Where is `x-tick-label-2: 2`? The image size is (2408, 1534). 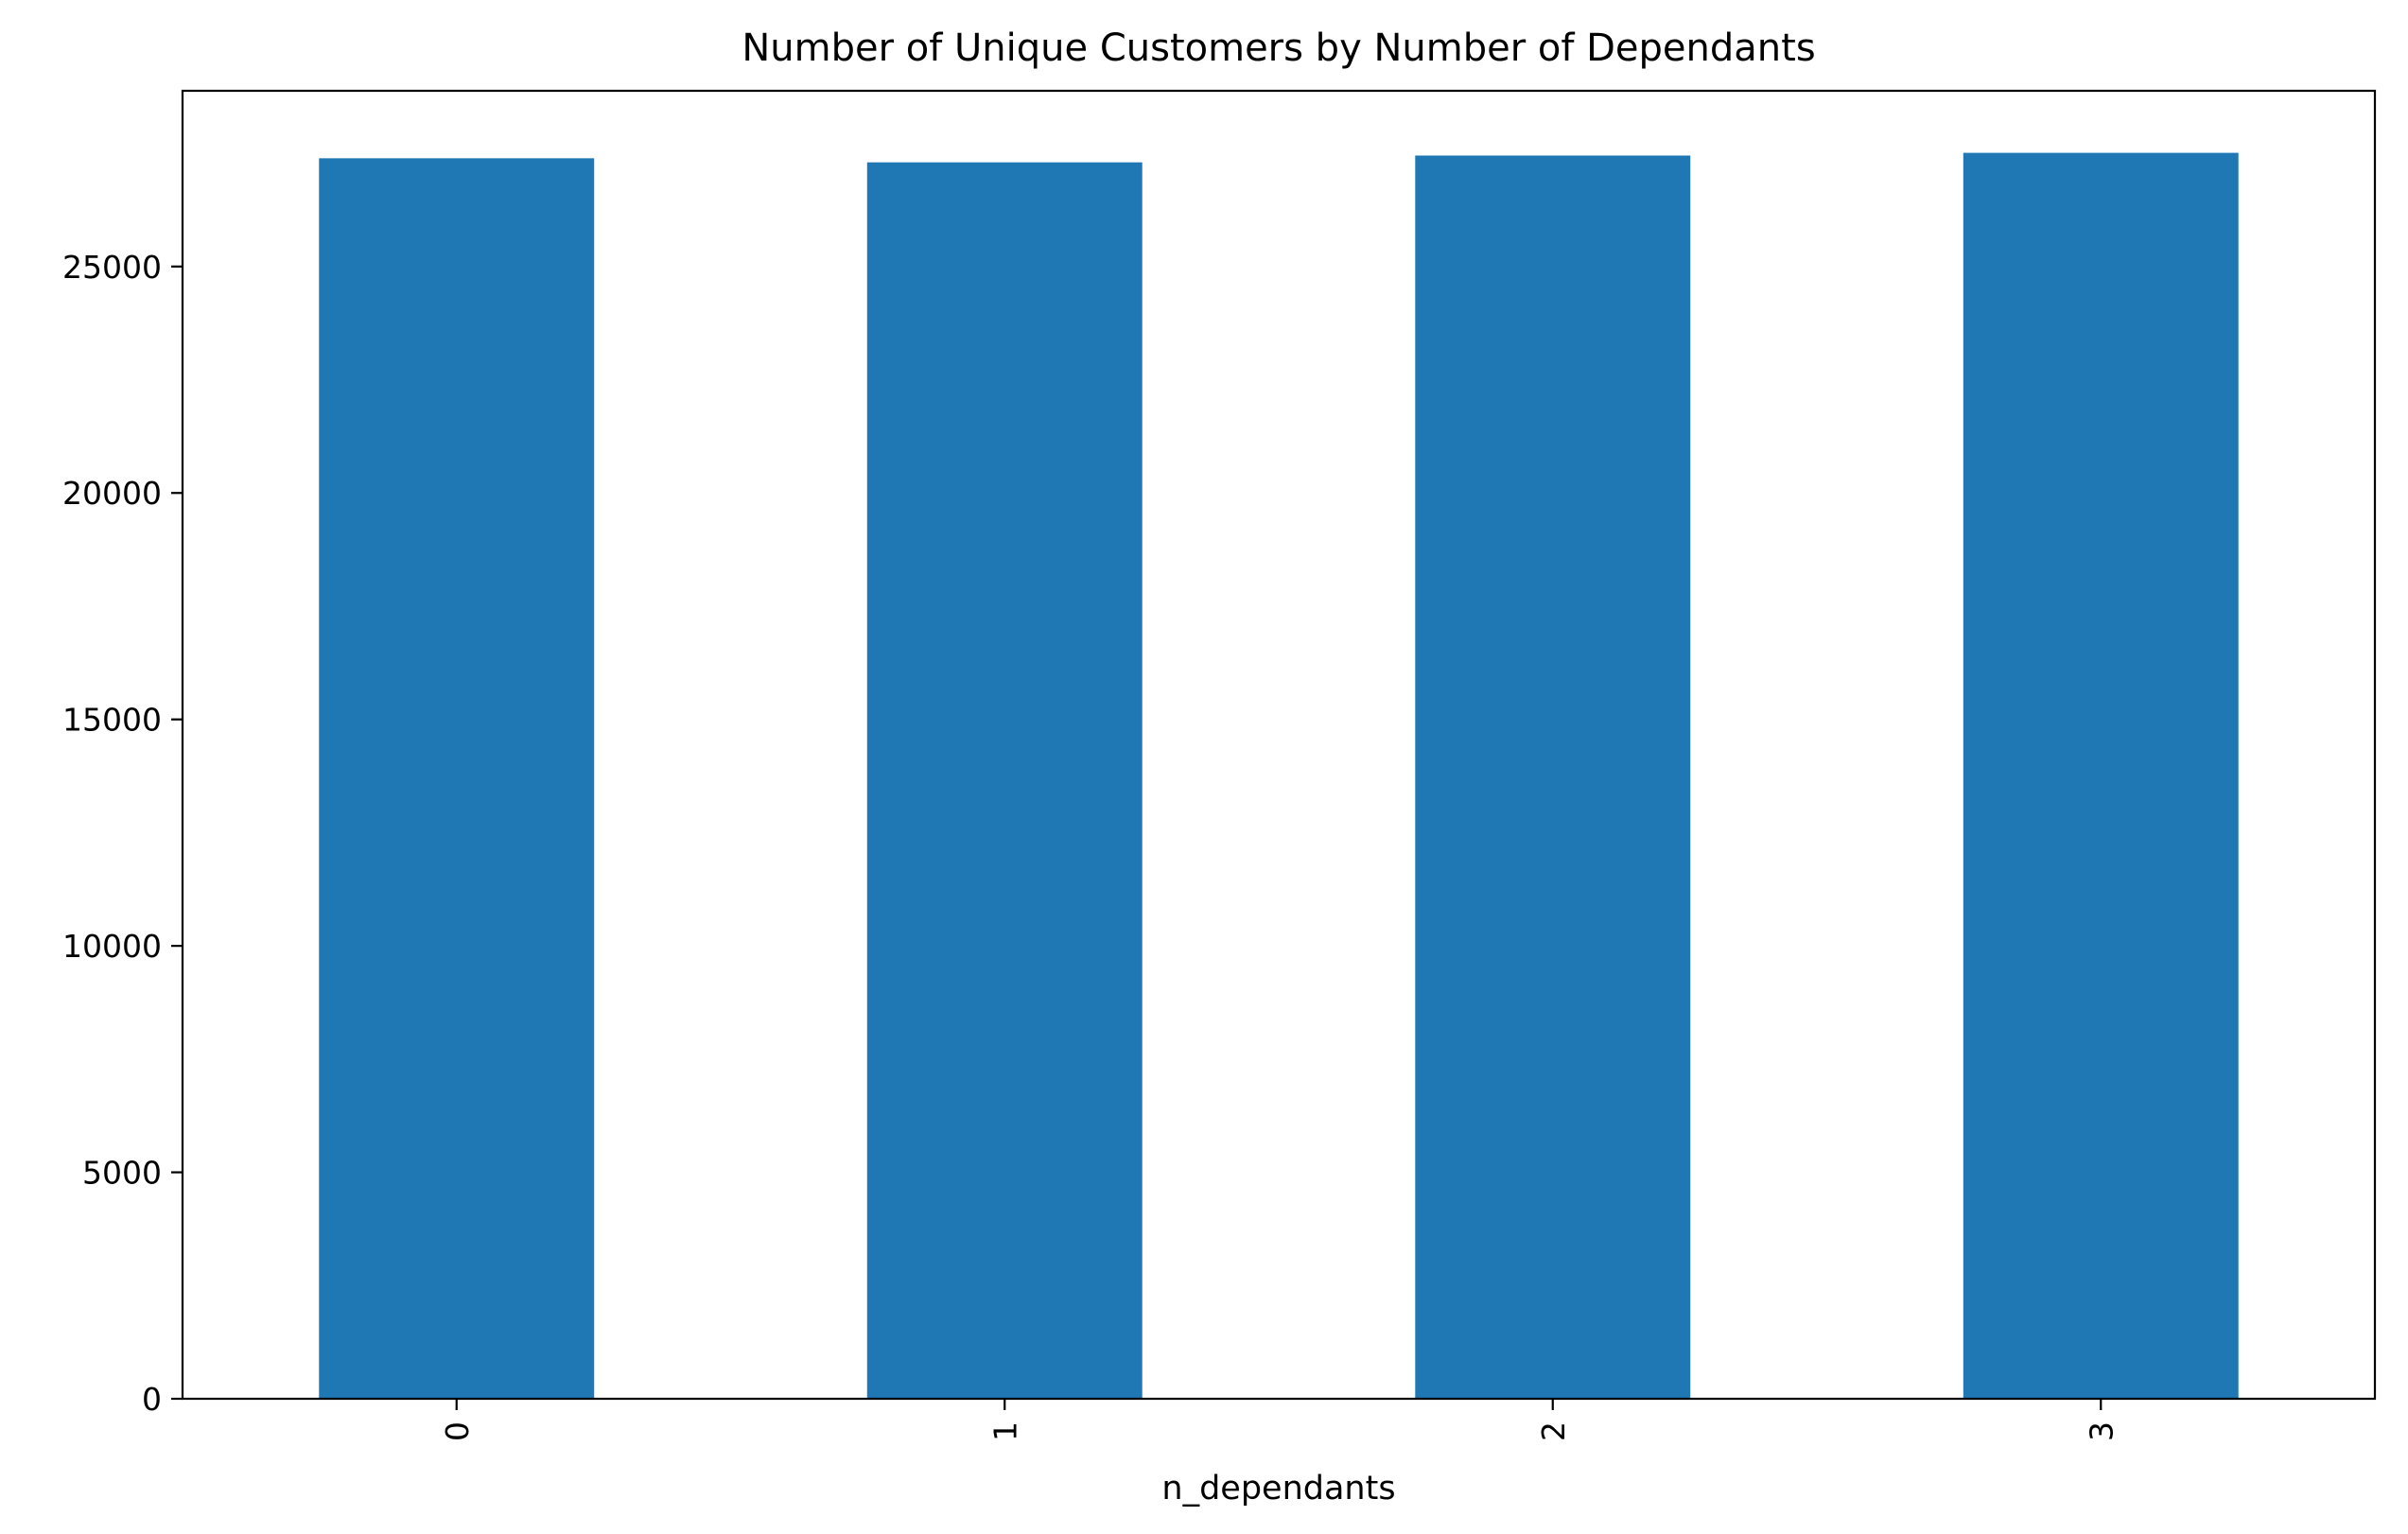
x-tick-label-2: 2 is located at coordinates (1553, 1431).